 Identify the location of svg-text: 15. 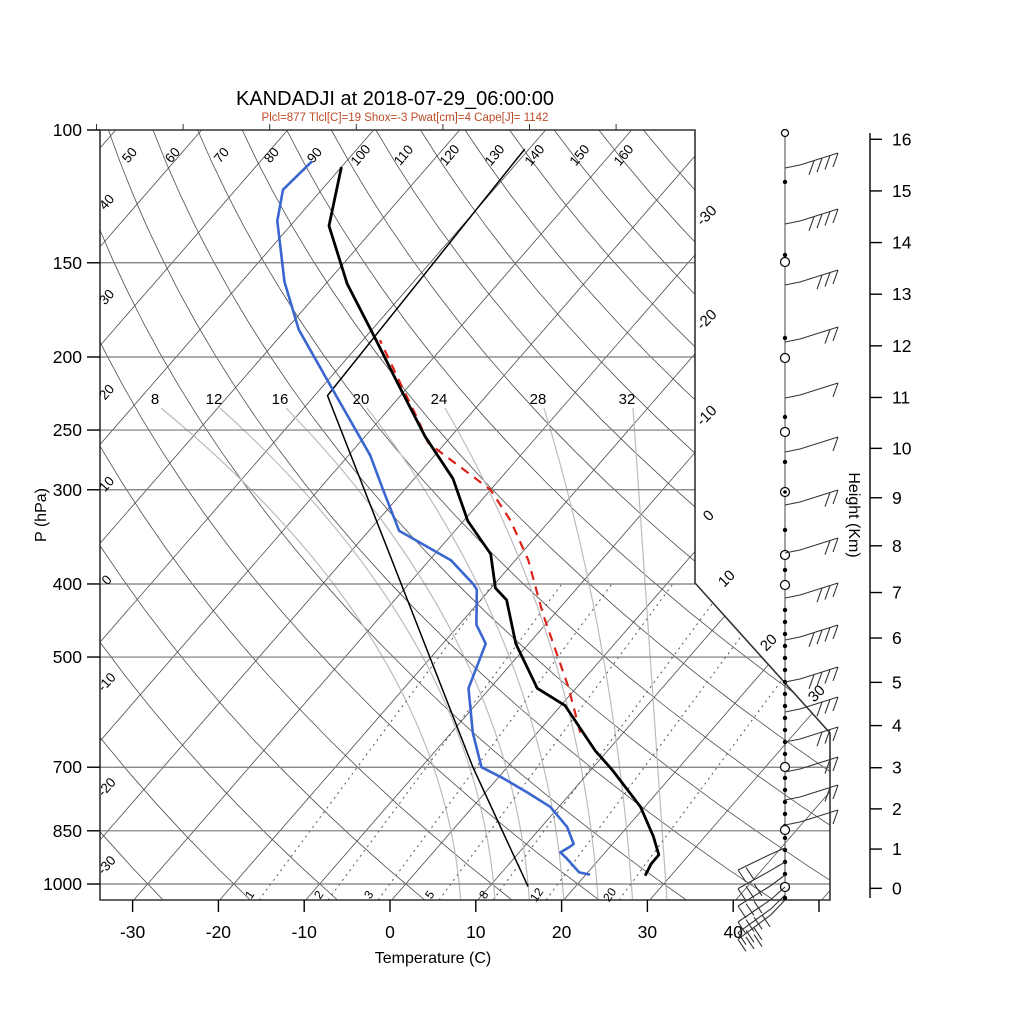
(901, 191).